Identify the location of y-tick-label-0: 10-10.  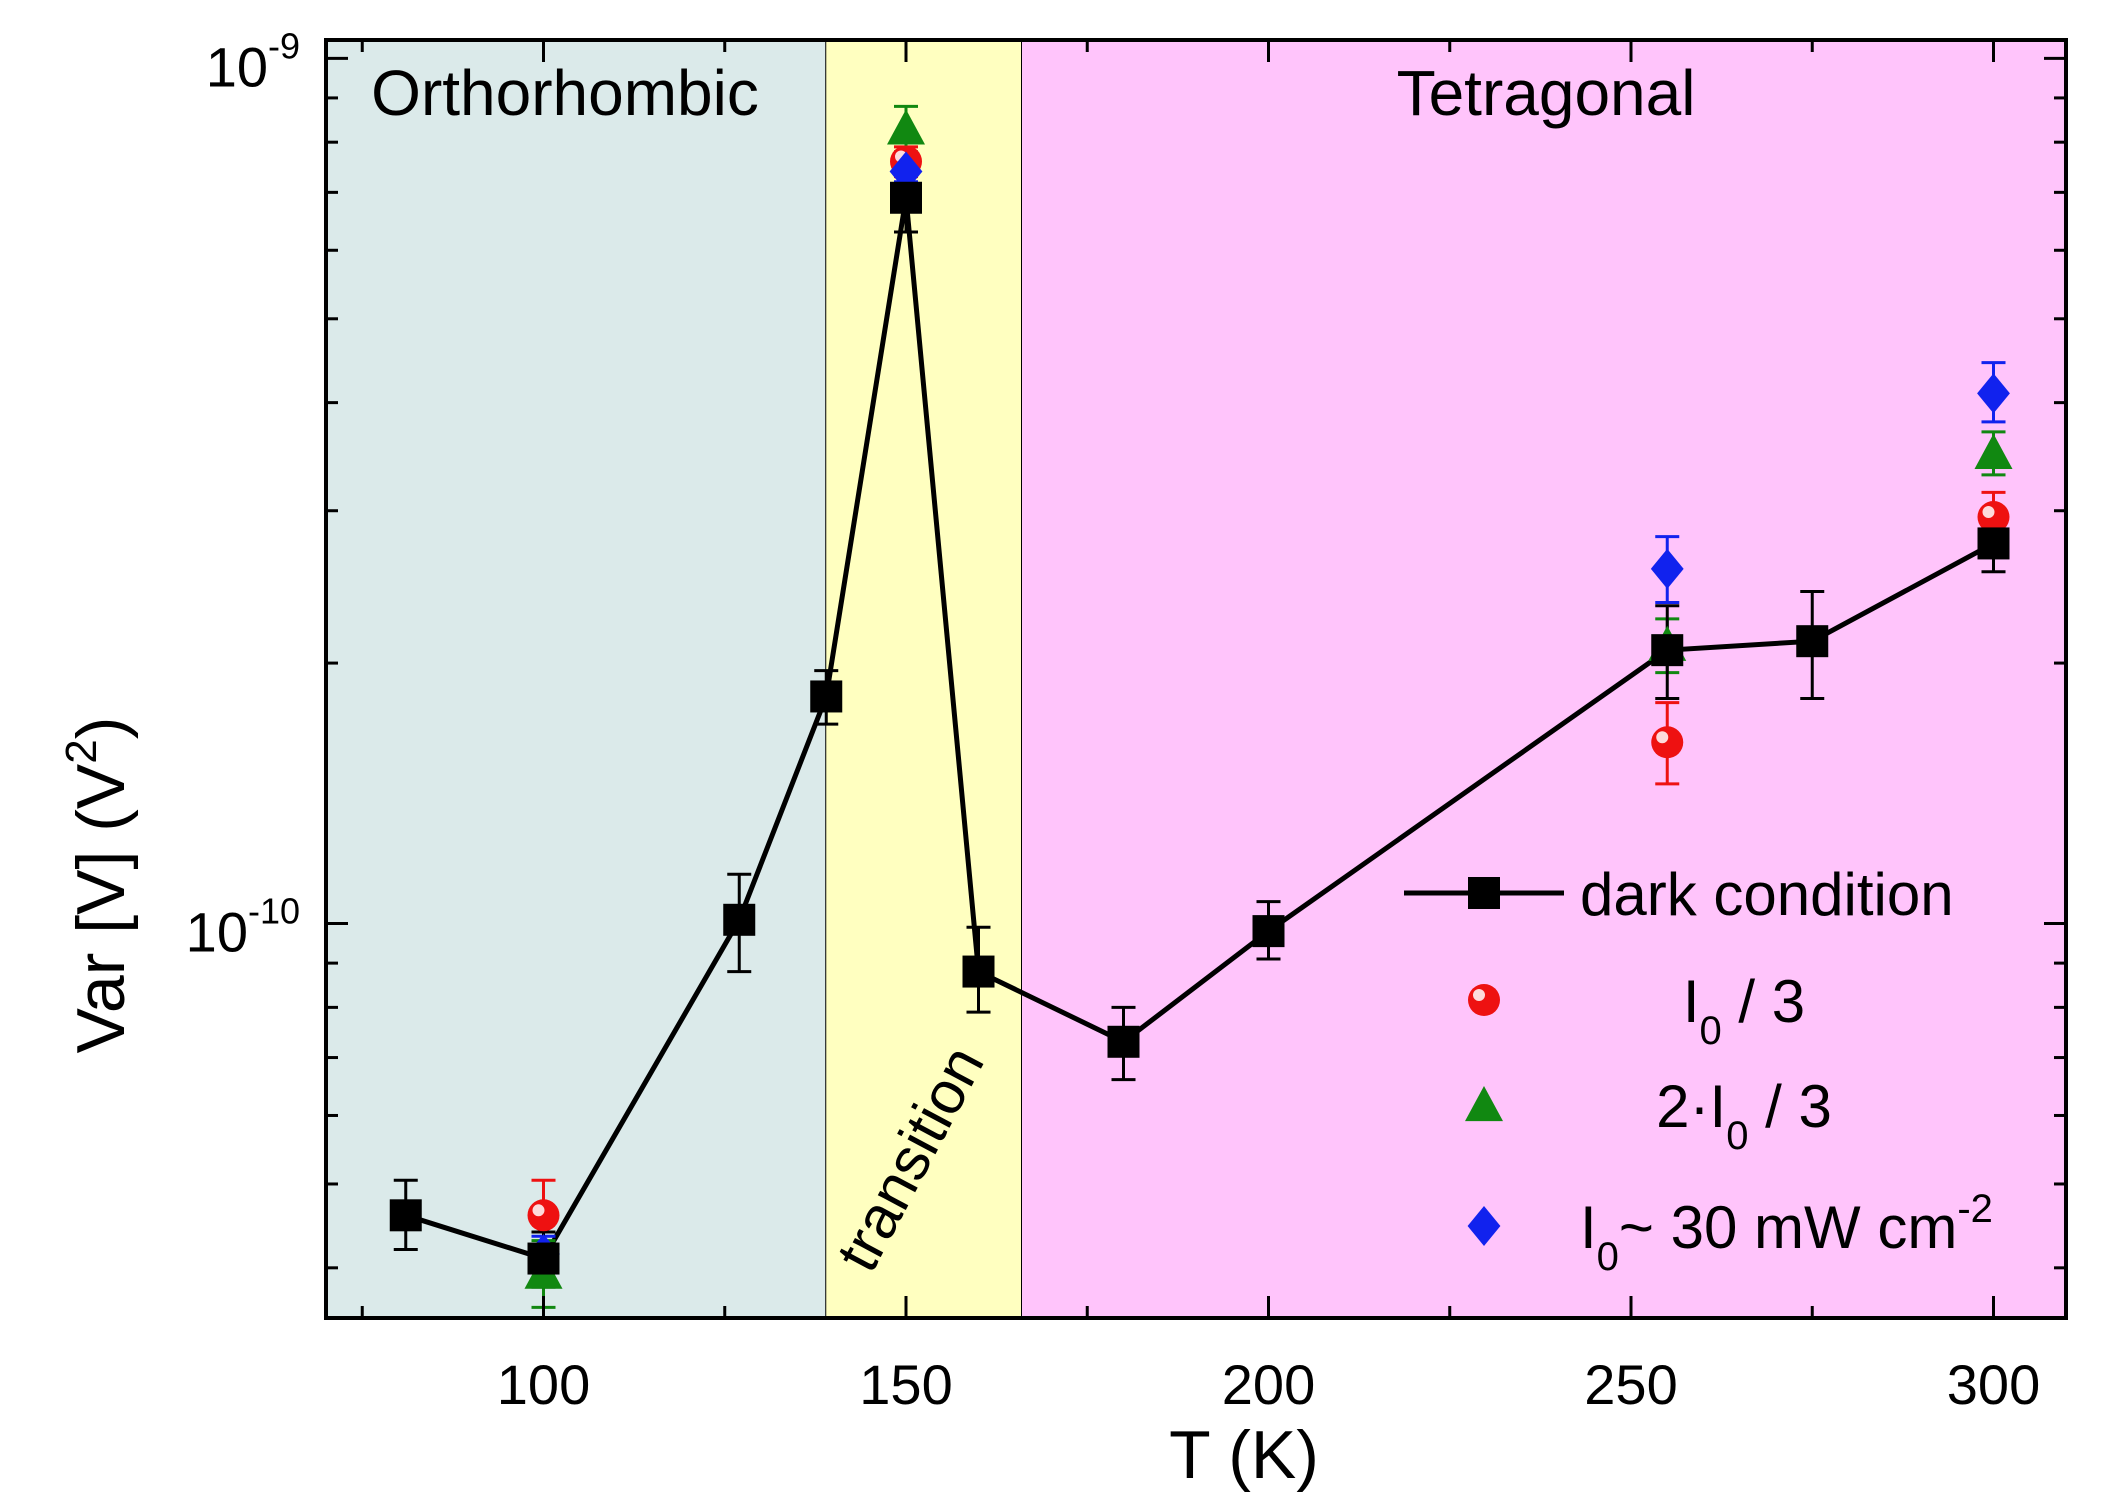
(243, 927).